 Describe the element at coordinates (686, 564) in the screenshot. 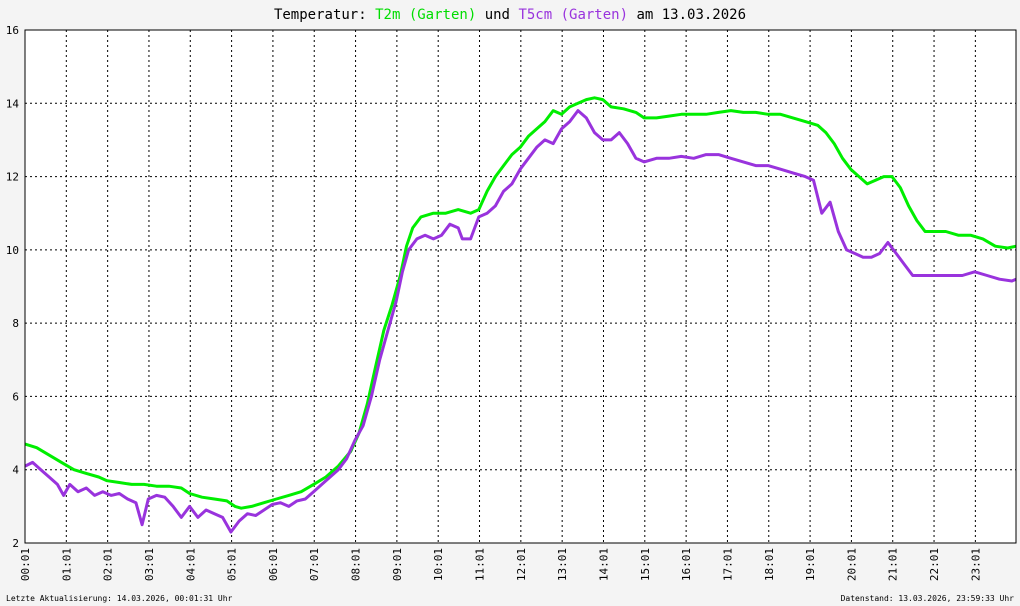

I see `x-tick-label: 16:01` at that location.